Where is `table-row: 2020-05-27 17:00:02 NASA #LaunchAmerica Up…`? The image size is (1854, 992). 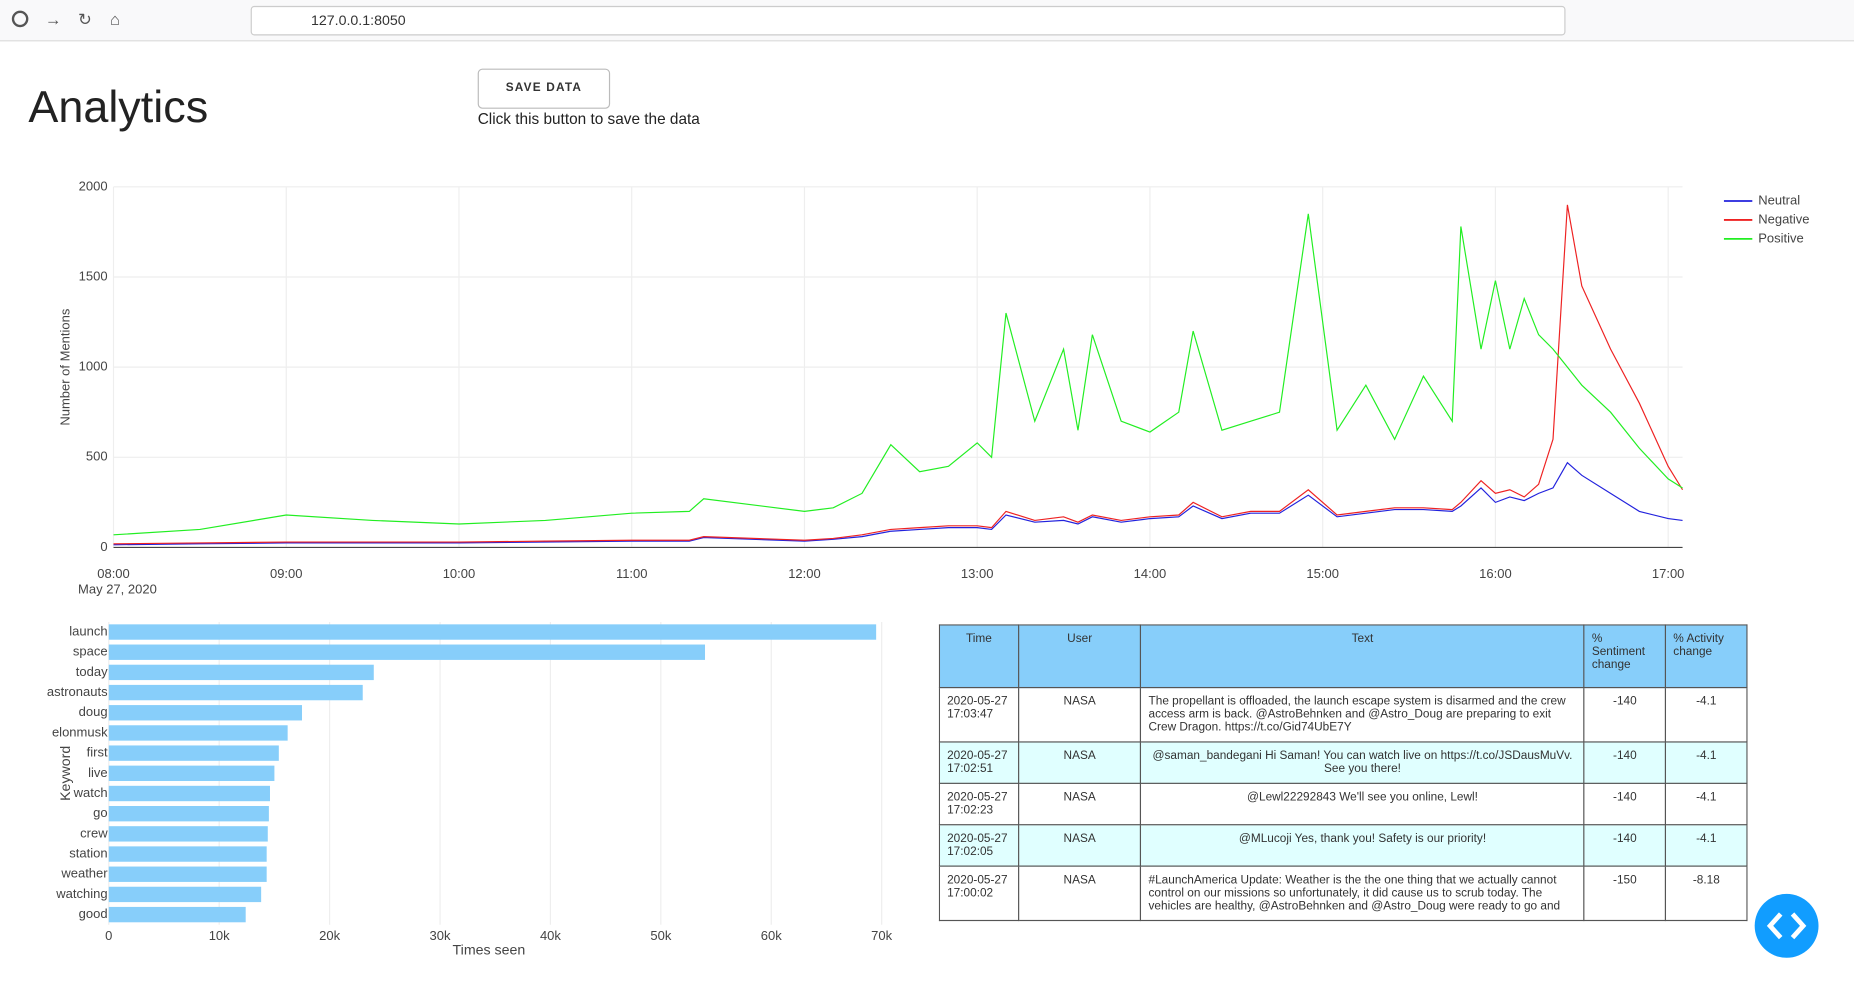
table-row: 2020-05-27 17:00:02 NASA #LaunchAmerica Up… is located at coordinates (1343, 893).